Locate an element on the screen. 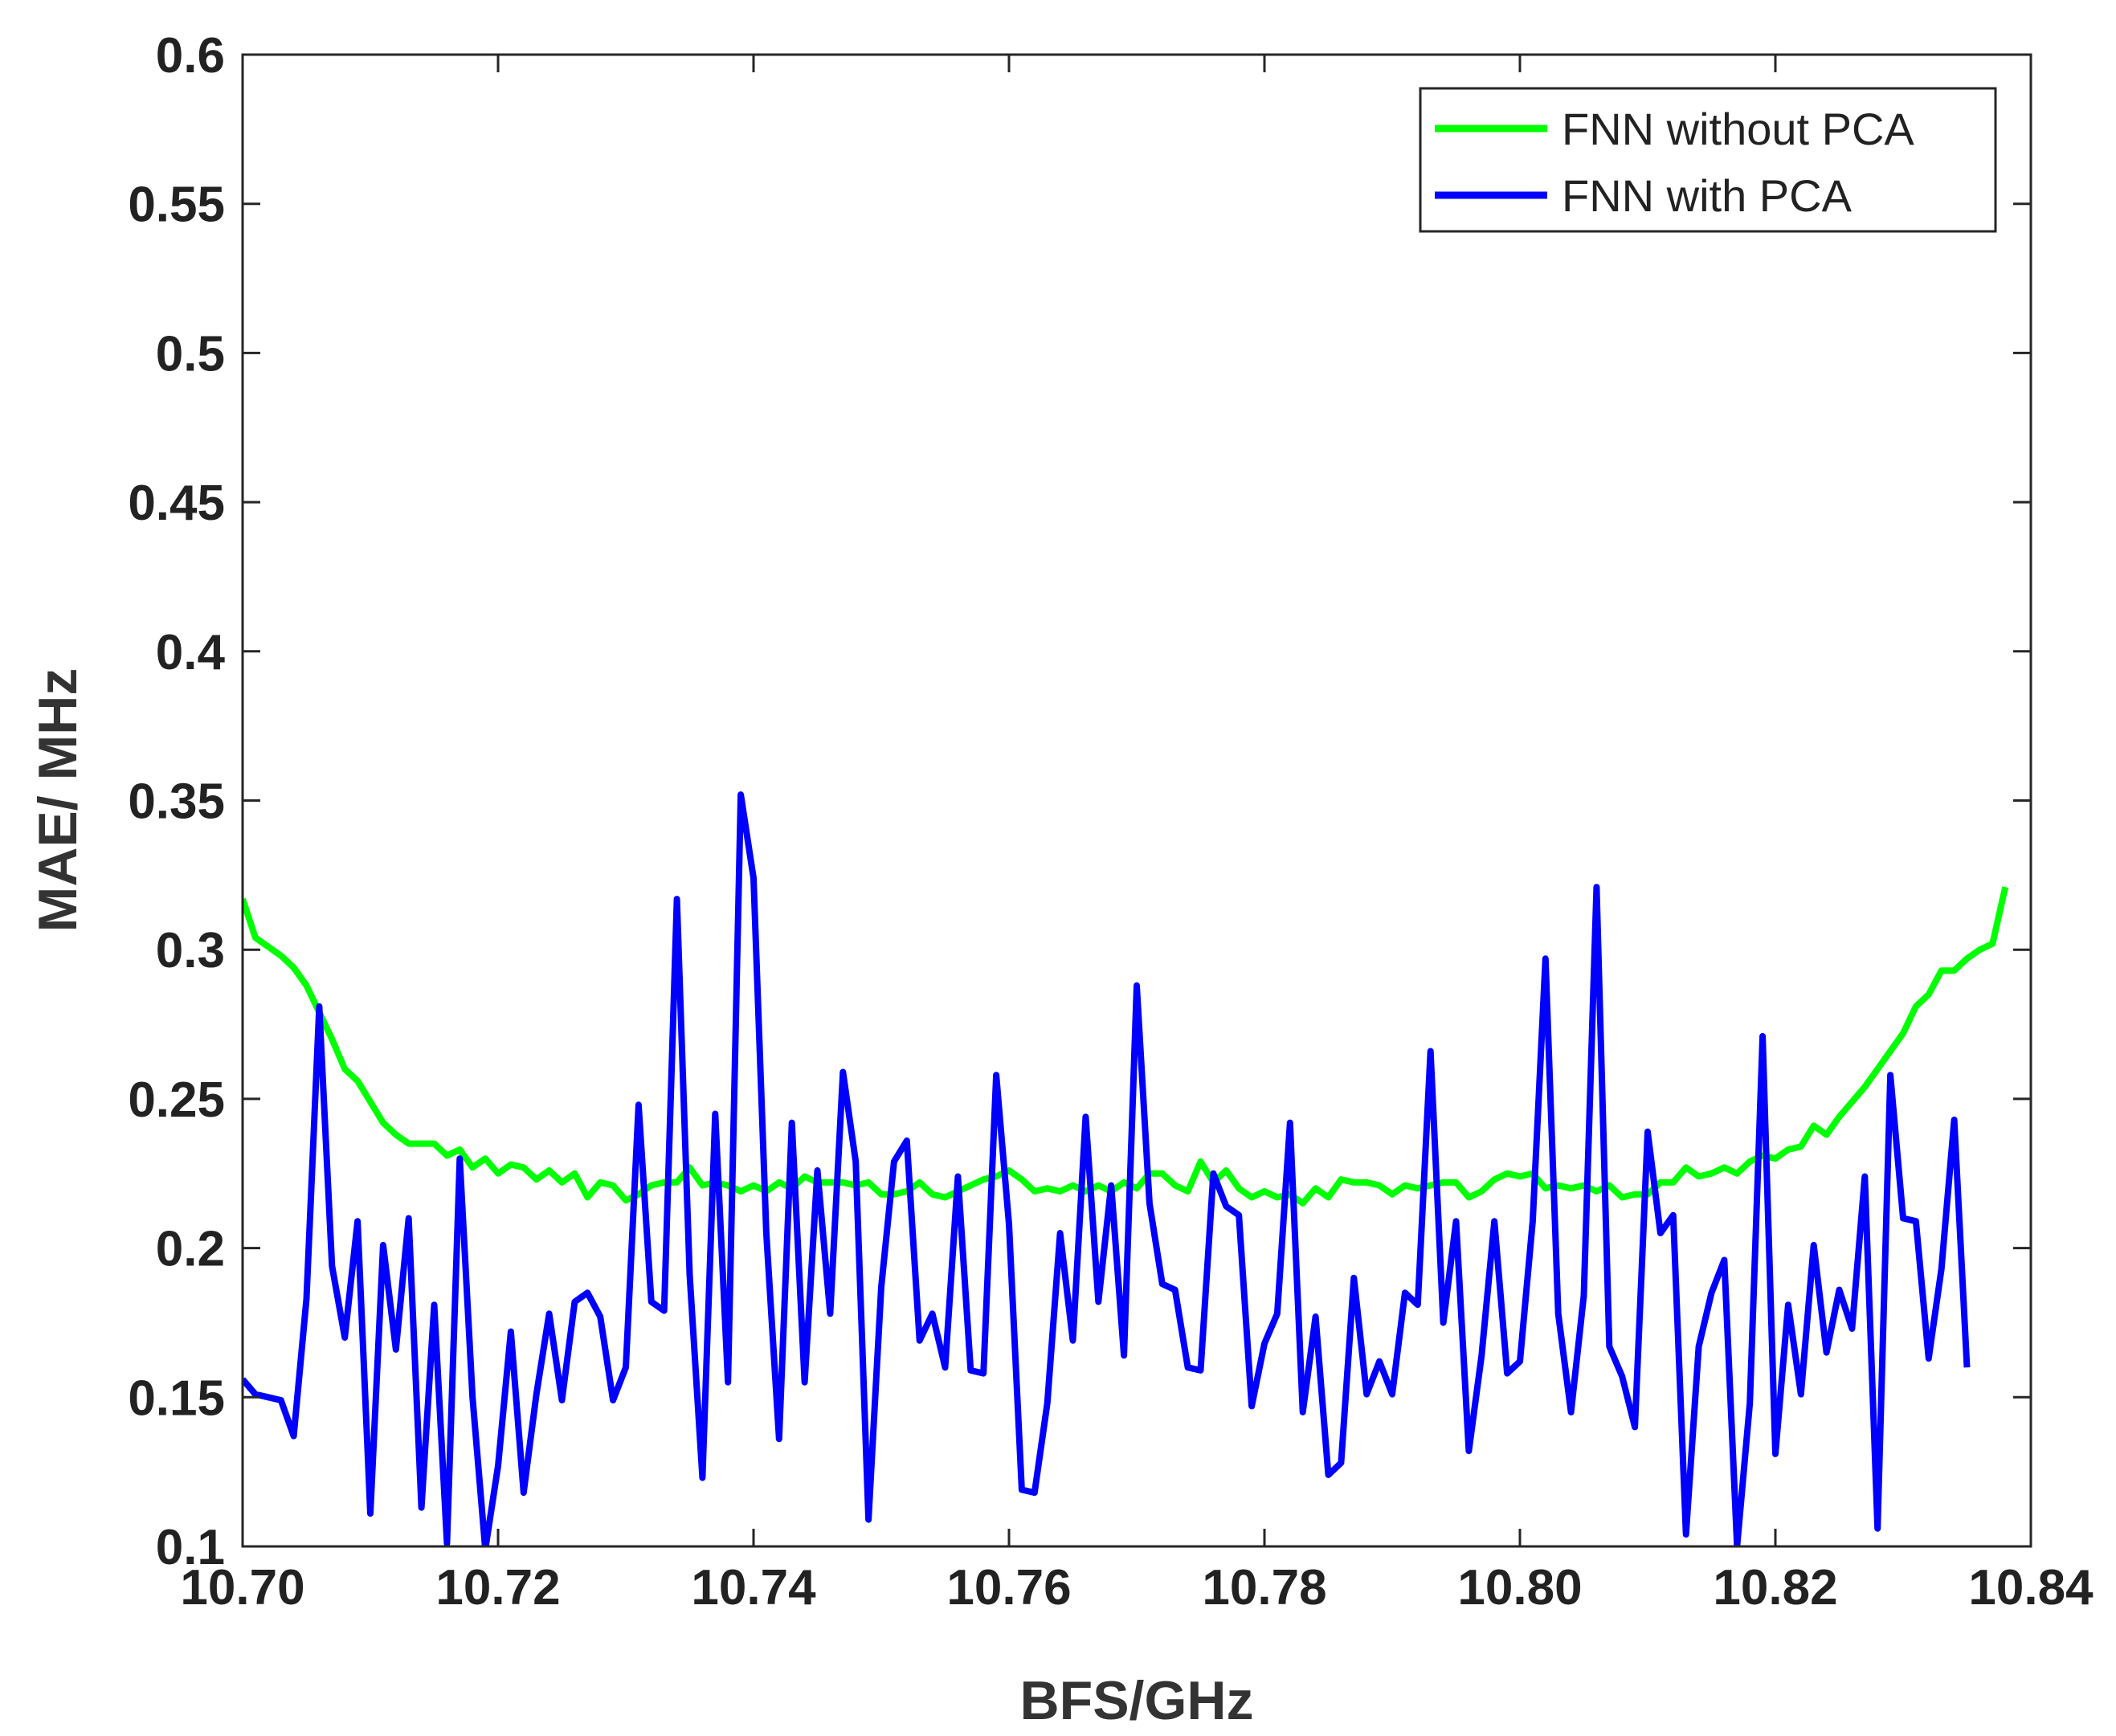  x-tick-label-2: 10.74 is located at coordinates (753, 1588).